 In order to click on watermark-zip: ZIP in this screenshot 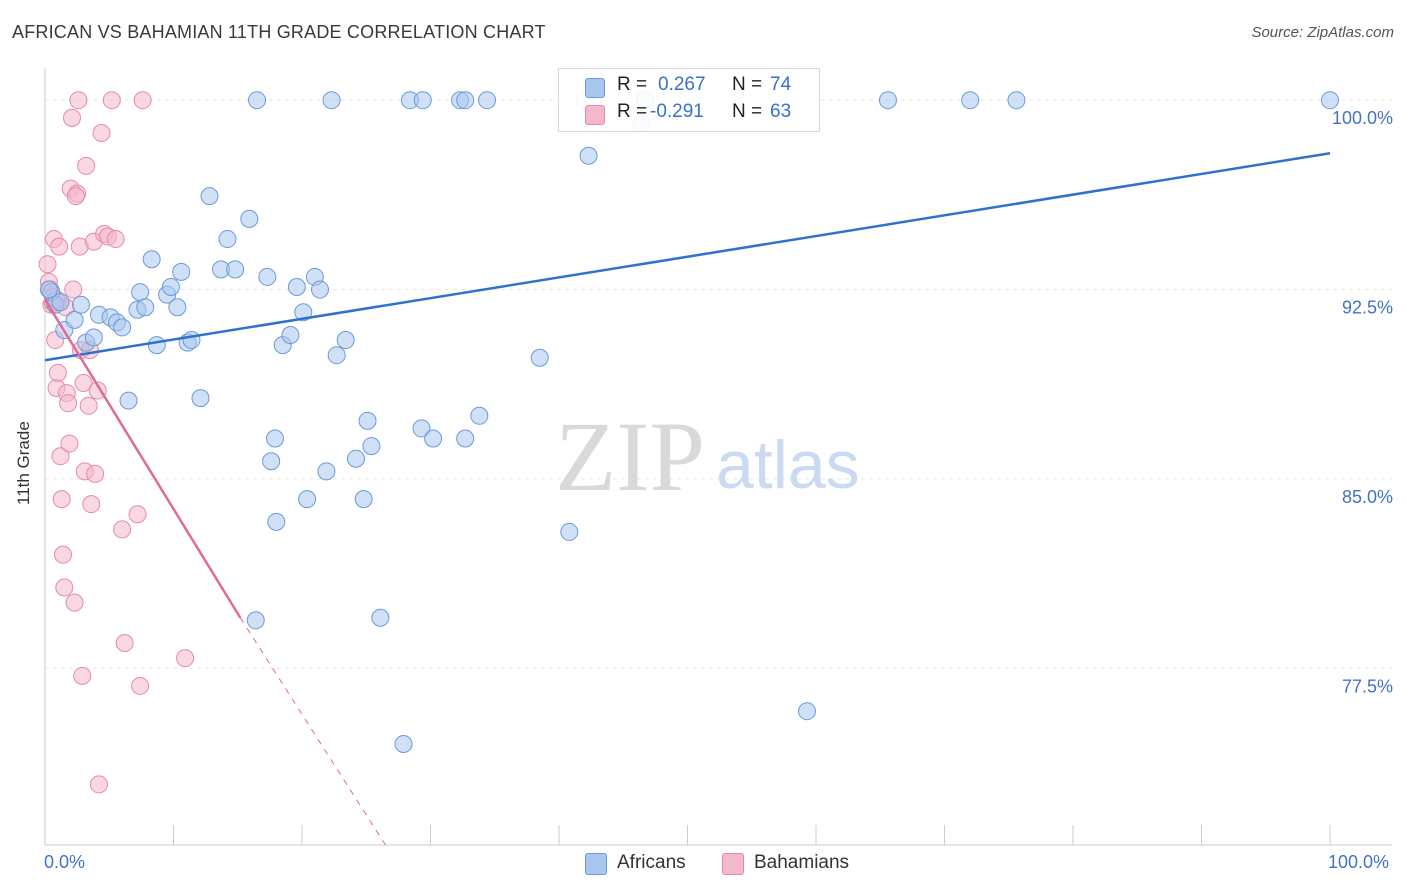, I will do `click(630, 456)`.